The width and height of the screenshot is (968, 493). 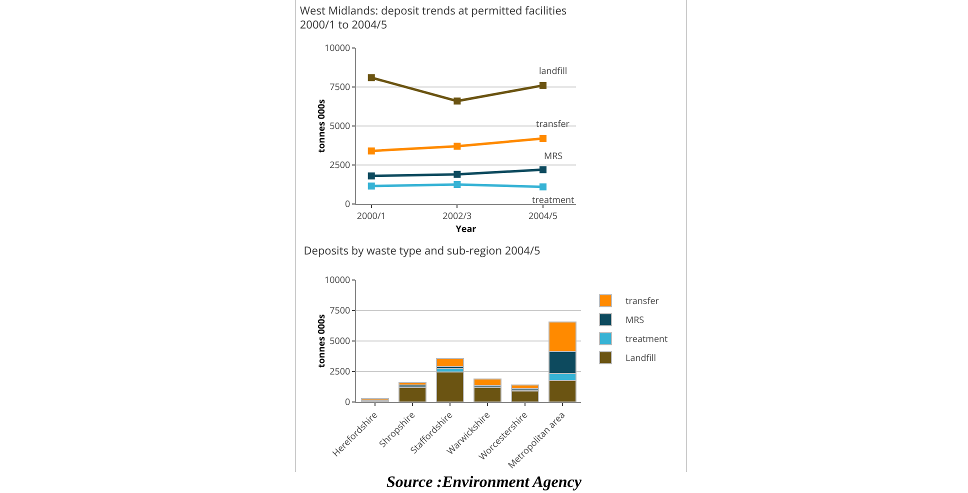 I want to click on series-label: MRS, so click(x=553, y=155).